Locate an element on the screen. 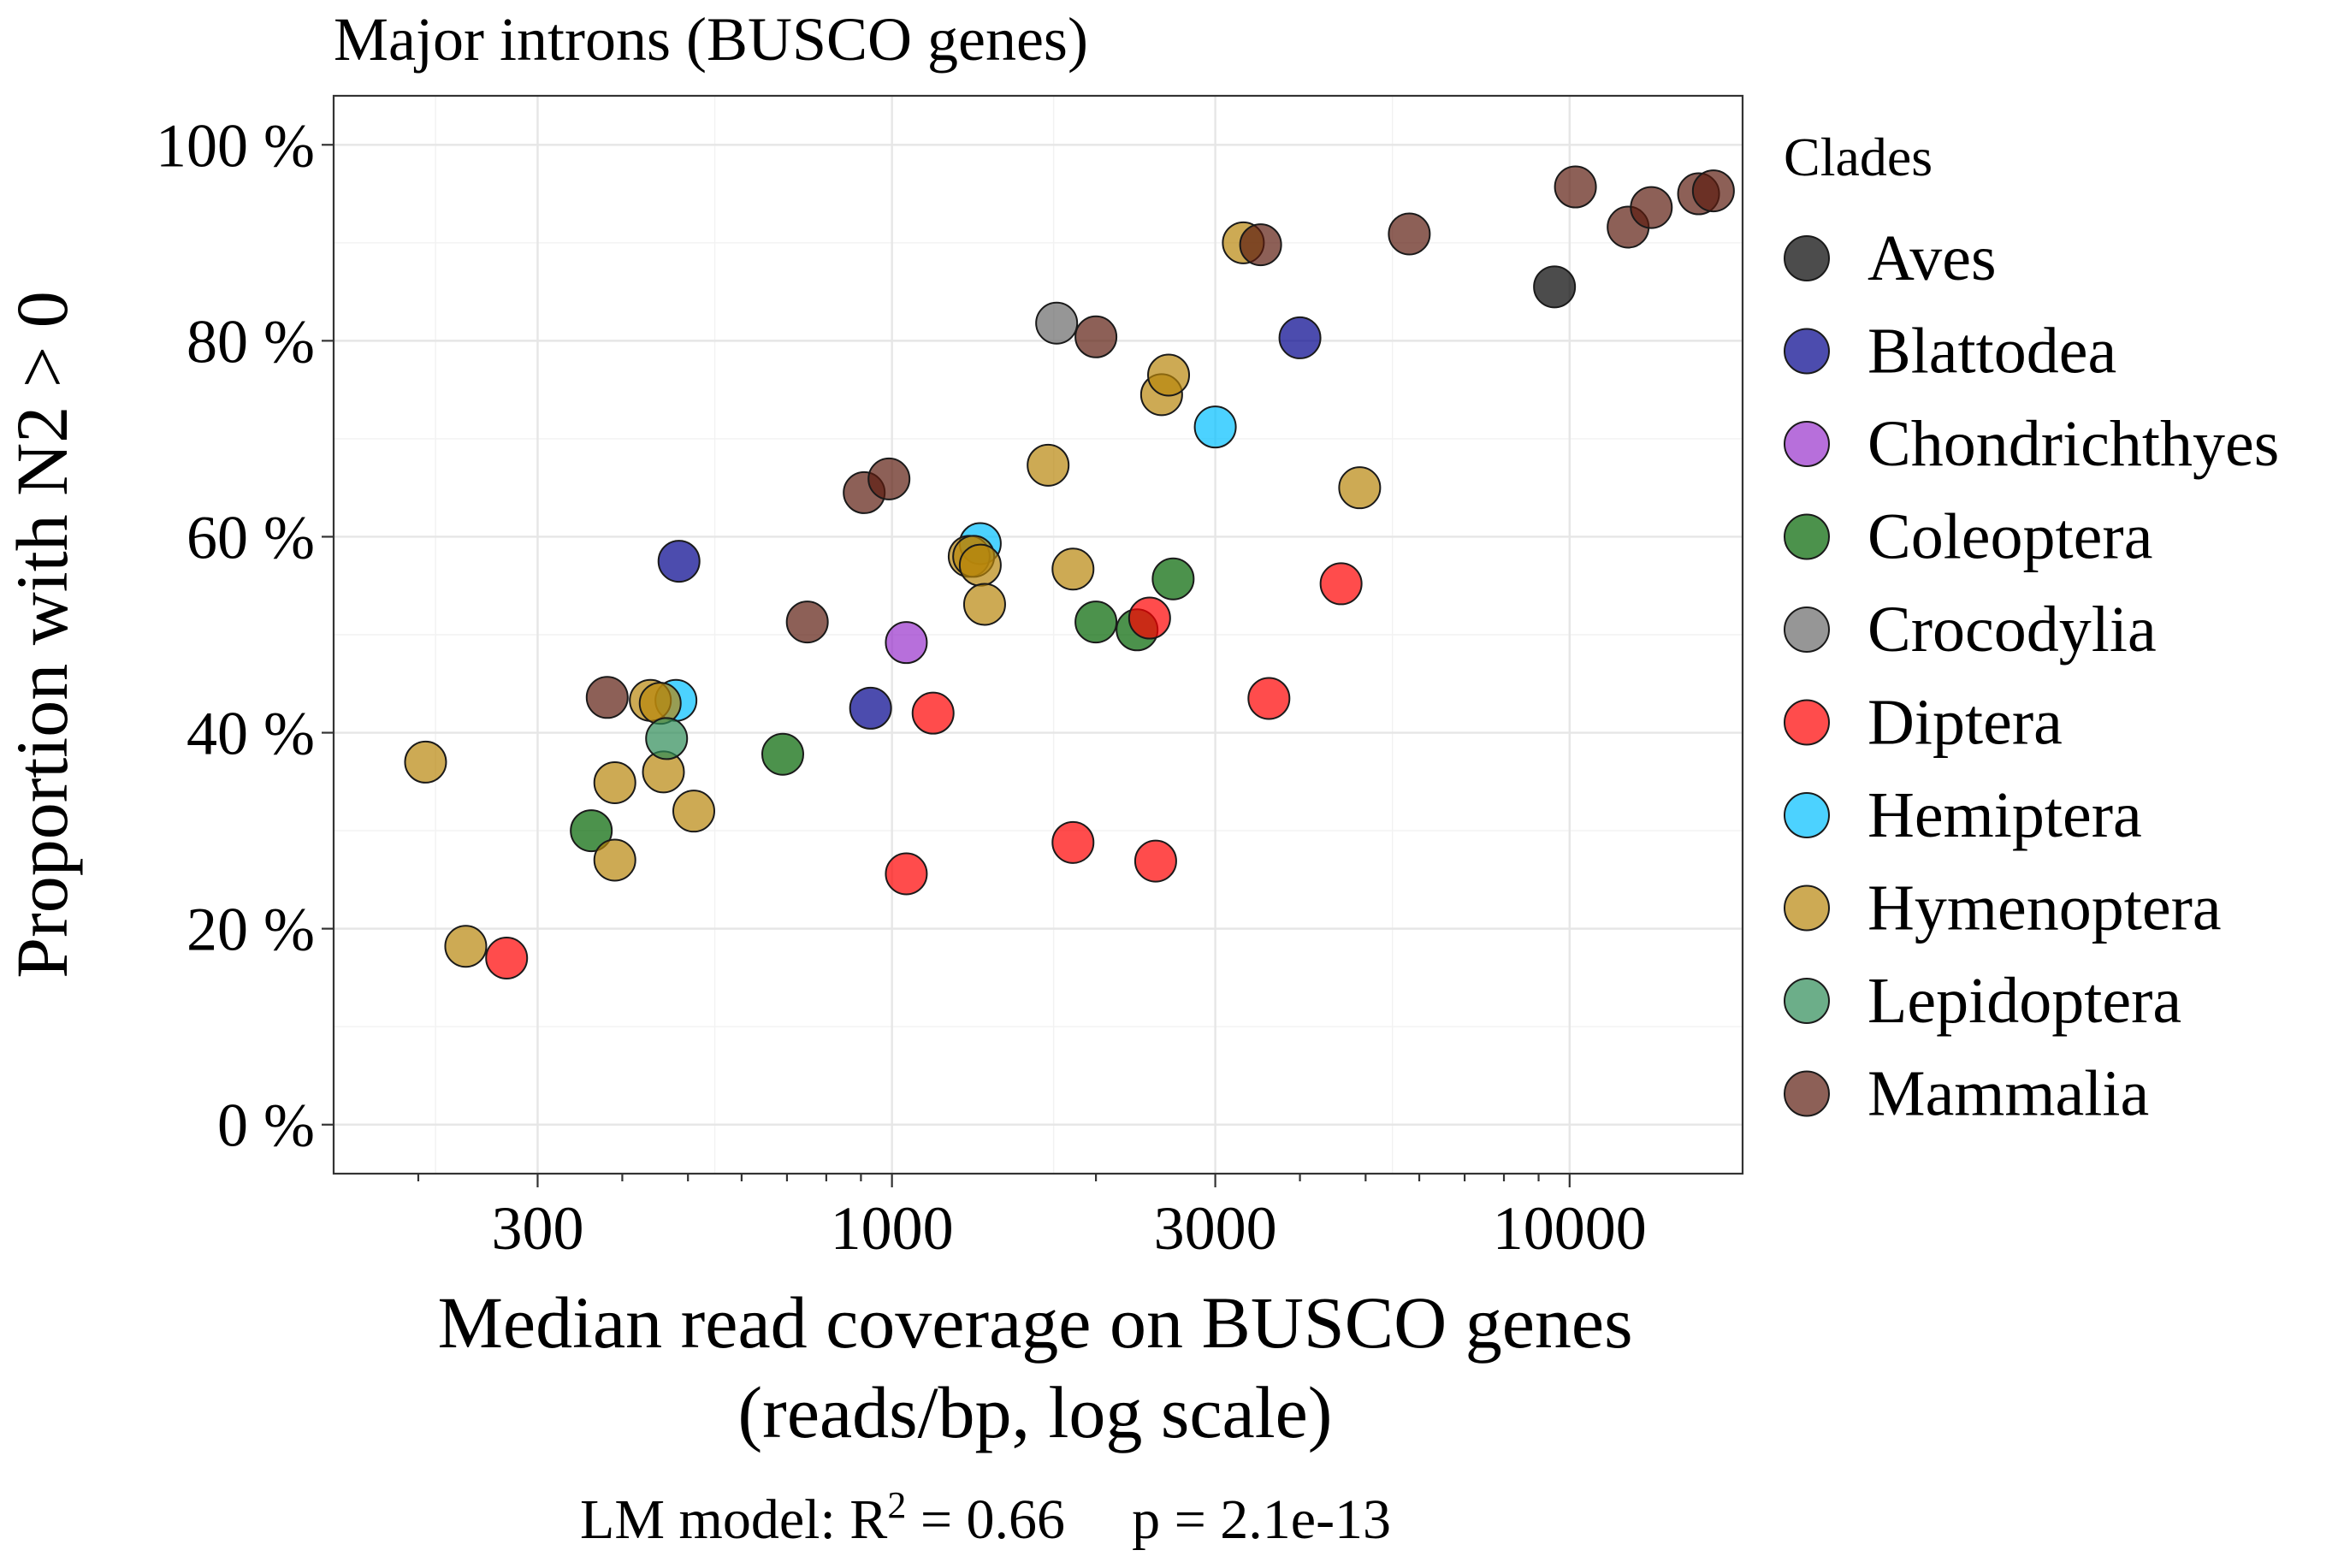 Image resolution: width=2338 pixels, height=1568 pixels. x-tick-label: 300 is located at coordinates (537, 1228).